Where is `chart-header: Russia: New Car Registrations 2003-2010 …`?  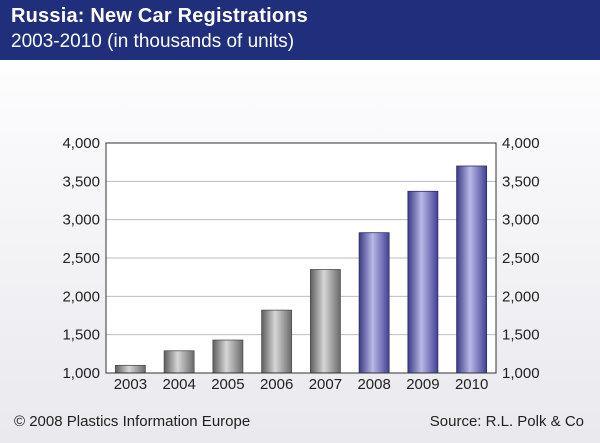 chart-header: Russia: New Car Registrations 2003-2010 … is located at coordinates (300, 30).